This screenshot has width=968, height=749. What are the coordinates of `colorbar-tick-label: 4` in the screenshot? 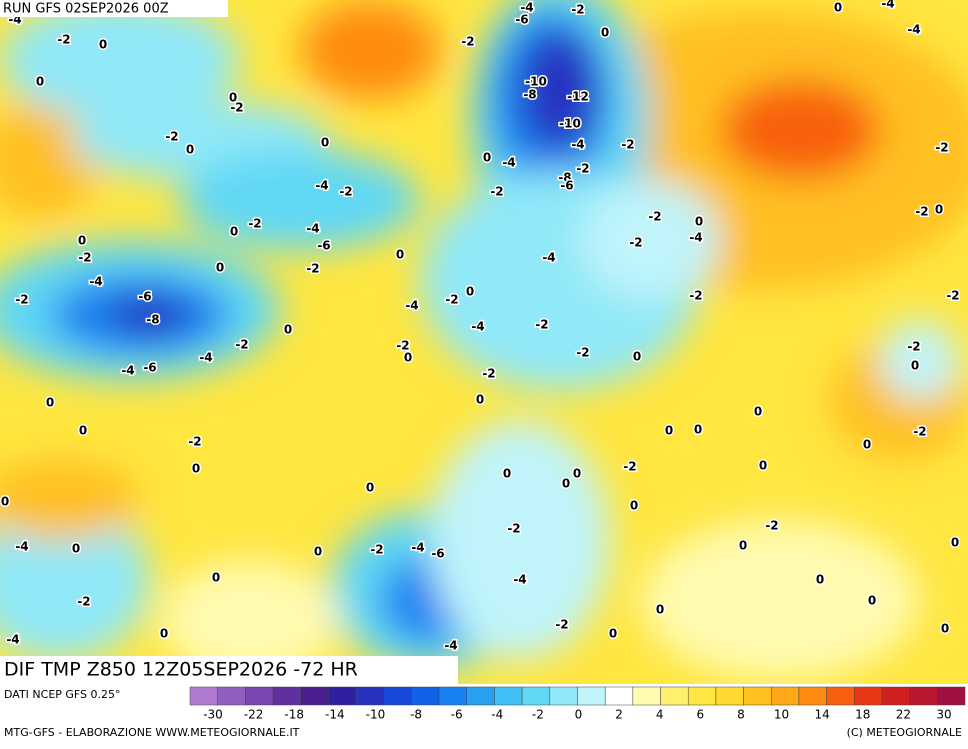 It's located at (660, 715).